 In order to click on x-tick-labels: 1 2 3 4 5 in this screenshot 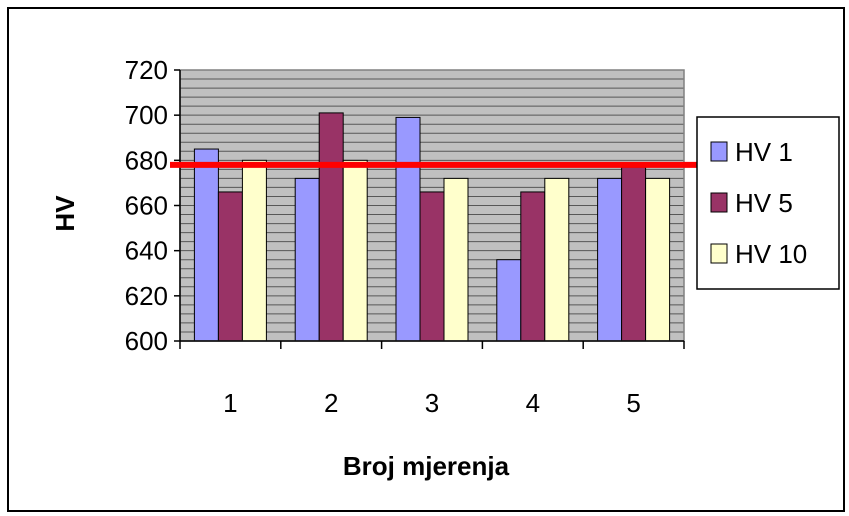, I will do `click(432, 403)`.